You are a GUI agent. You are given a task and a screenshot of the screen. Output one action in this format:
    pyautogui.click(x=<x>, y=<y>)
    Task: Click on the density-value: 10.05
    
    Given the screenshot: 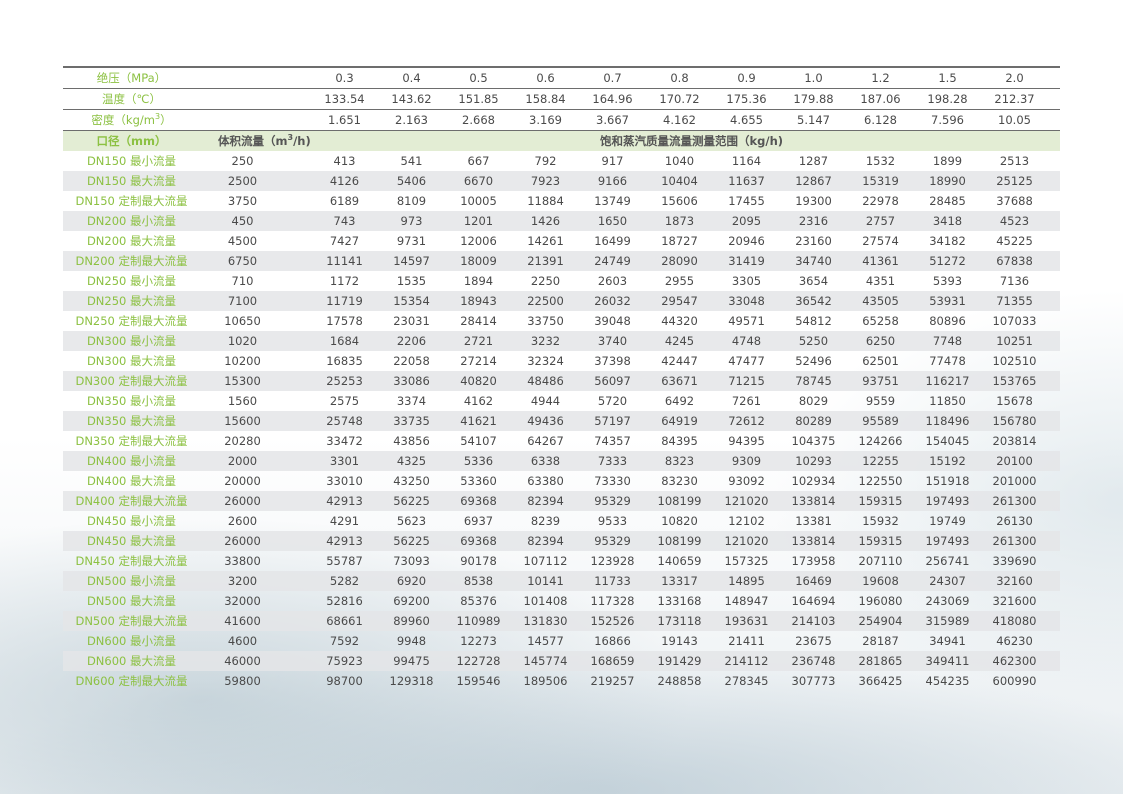 What is the action you would take?
    pyautogui.click(x=1014, y=120)
    